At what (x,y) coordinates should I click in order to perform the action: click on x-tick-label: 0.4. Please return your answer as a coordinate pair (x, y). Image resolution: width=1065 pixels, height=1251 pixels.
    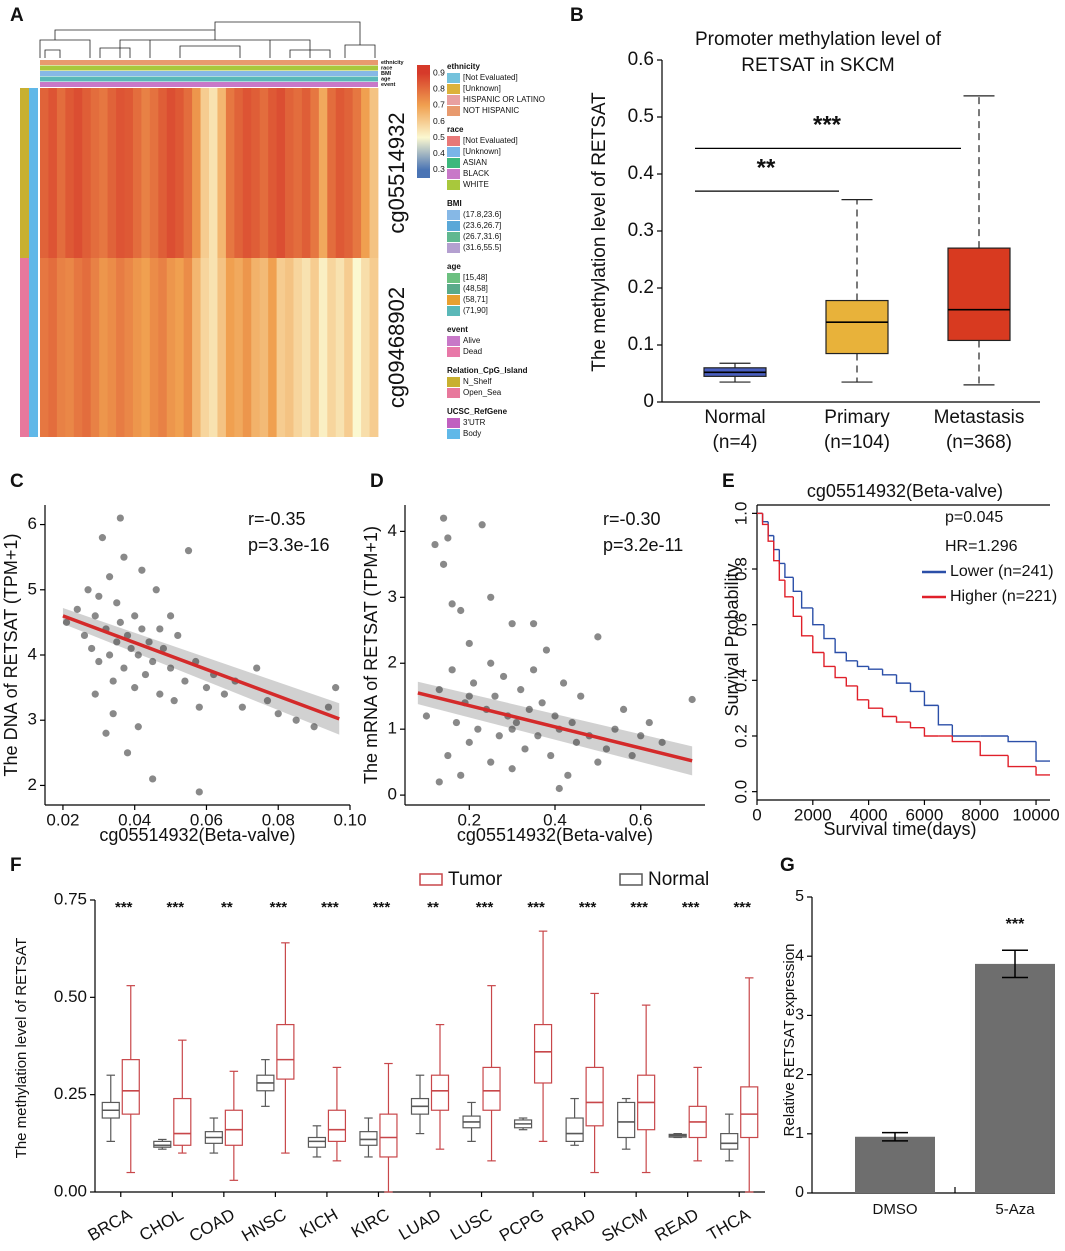
    Looking at the image, I should click on (555, 819).